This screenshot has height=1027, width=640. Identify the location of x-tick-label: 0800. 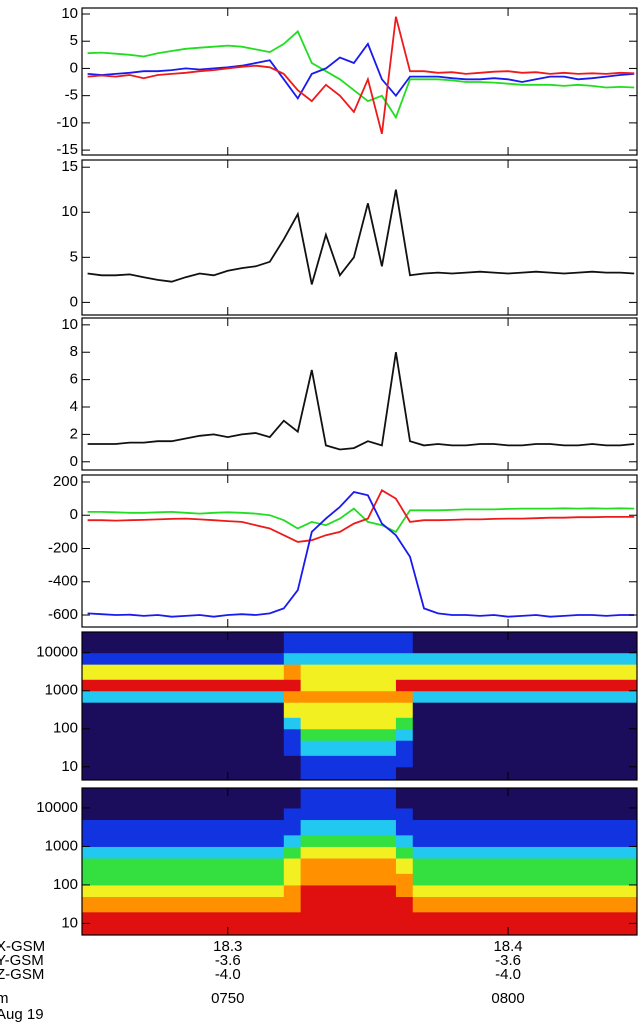
(507, 998).